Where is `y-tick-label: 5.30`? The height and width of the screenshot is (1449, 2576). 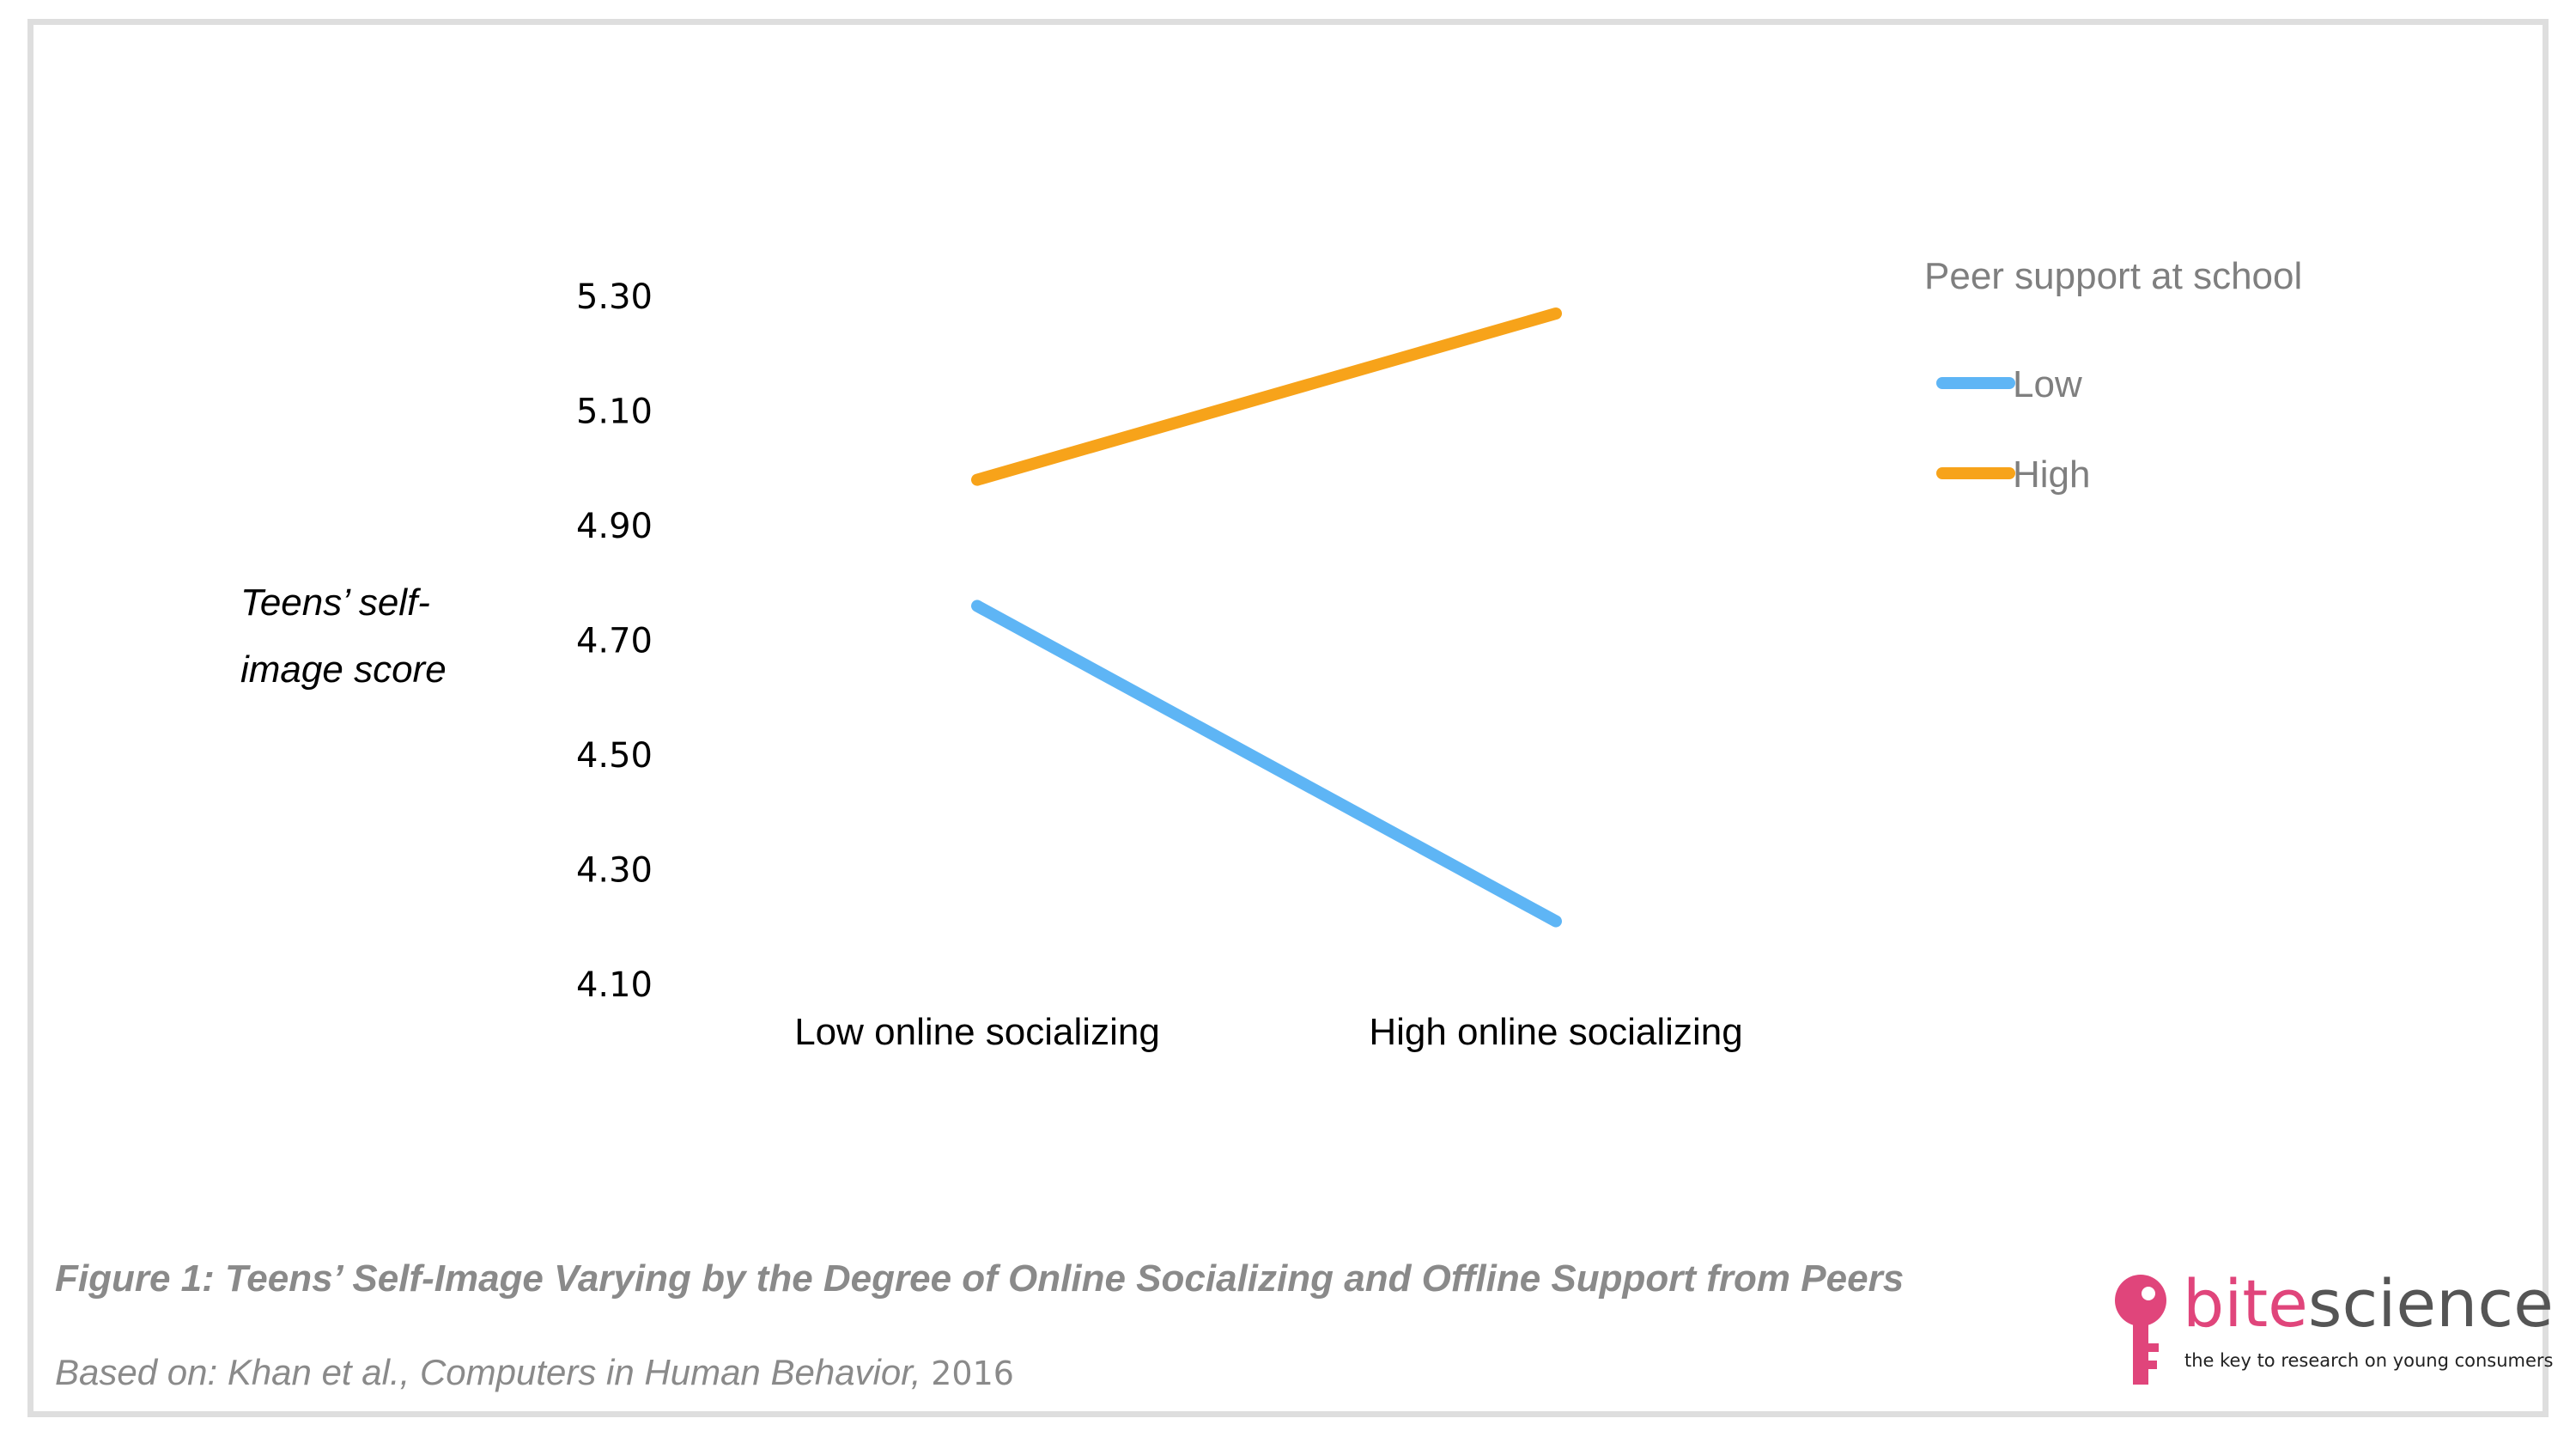 y-tick-label: 5.30 is located at coordinates (614, 297).